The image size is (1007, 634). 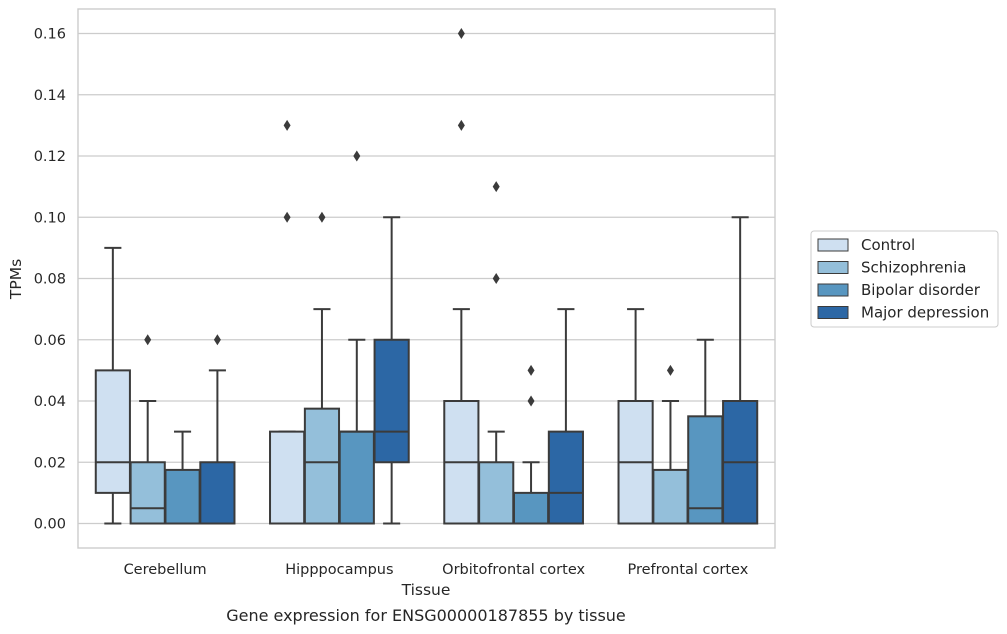 I want to click on x-axis-title: Tissue, so click(x=426, y=590).